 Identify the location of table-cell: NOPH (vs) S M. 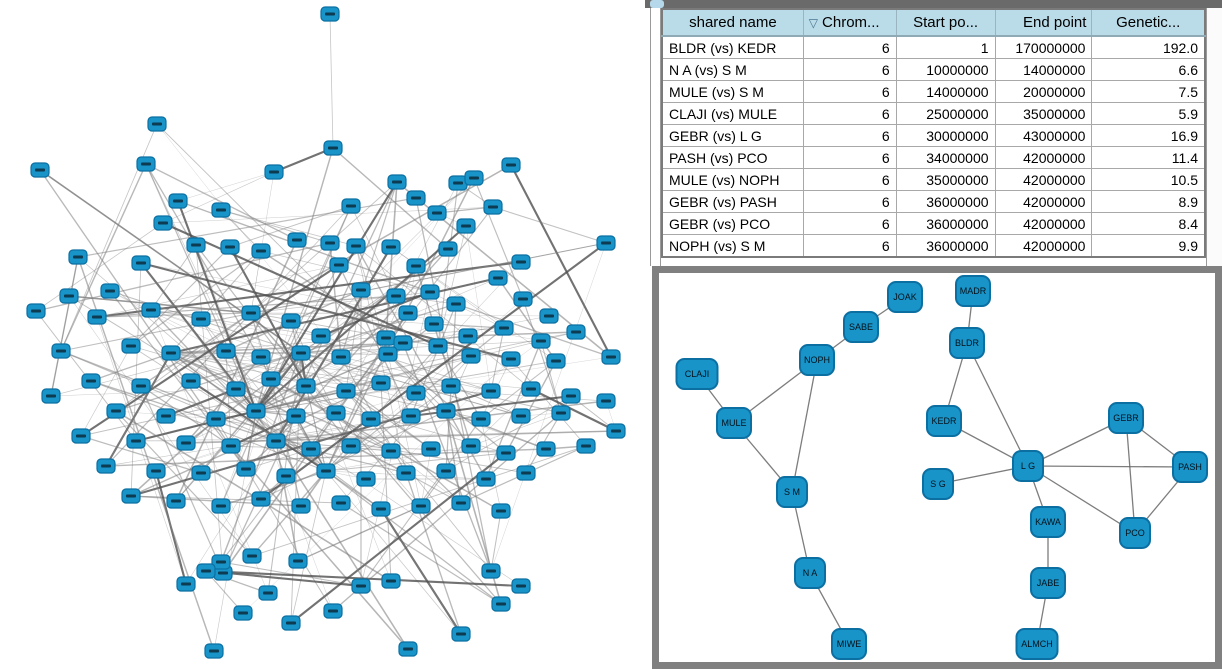
(732, 246).